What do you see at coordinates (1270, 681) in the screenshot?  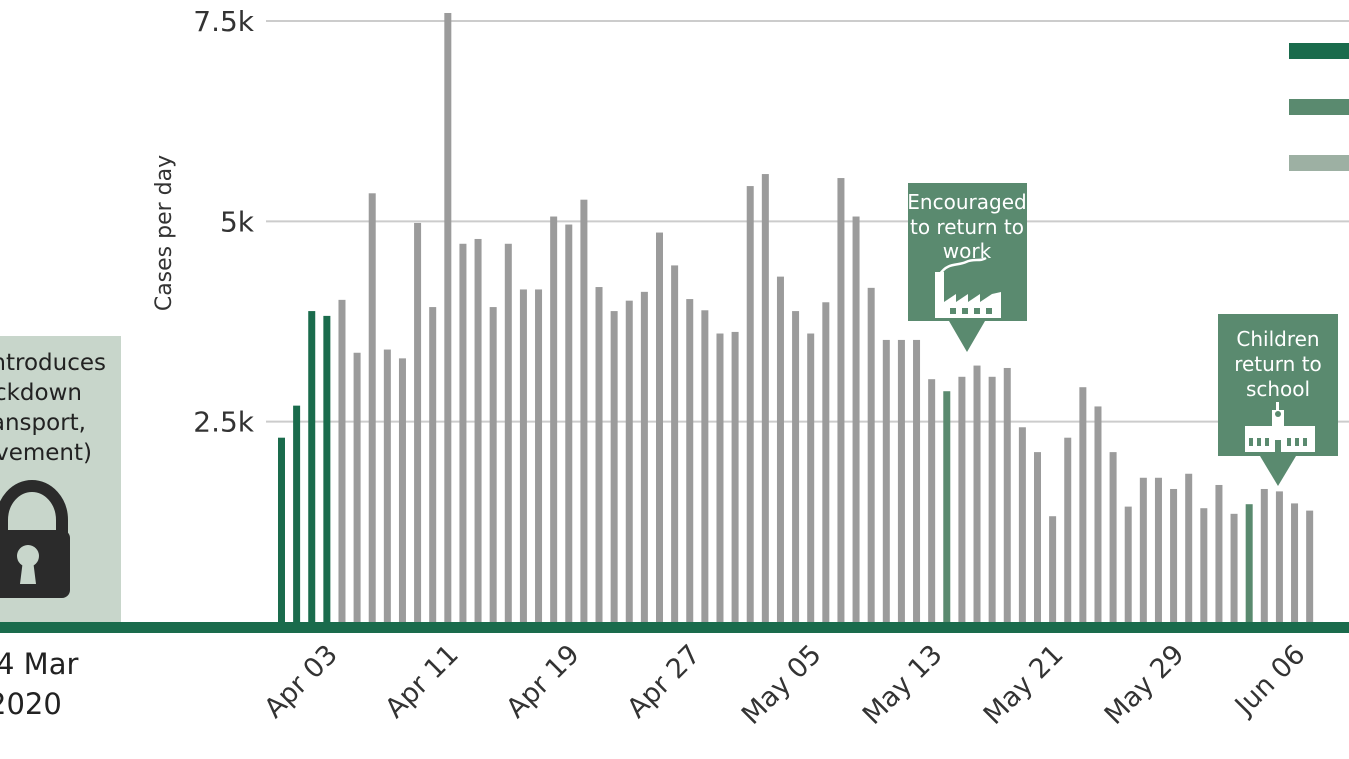 I see `x-tick-label: Jun 06` at bounding box center [1270, 681].